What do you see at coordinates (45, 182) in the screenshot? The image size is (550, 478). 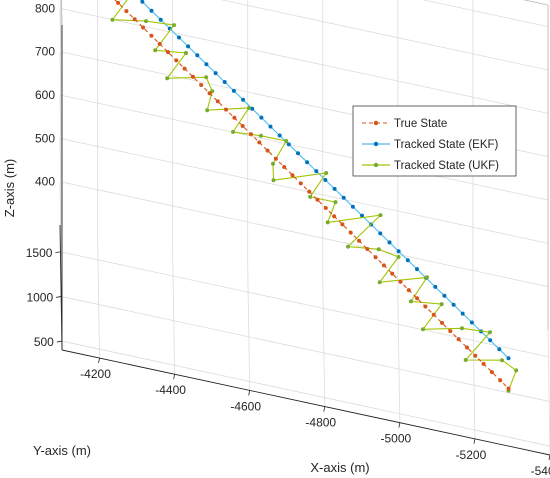 I see `z-tick-label: 400` at bounding box center [45, 182].